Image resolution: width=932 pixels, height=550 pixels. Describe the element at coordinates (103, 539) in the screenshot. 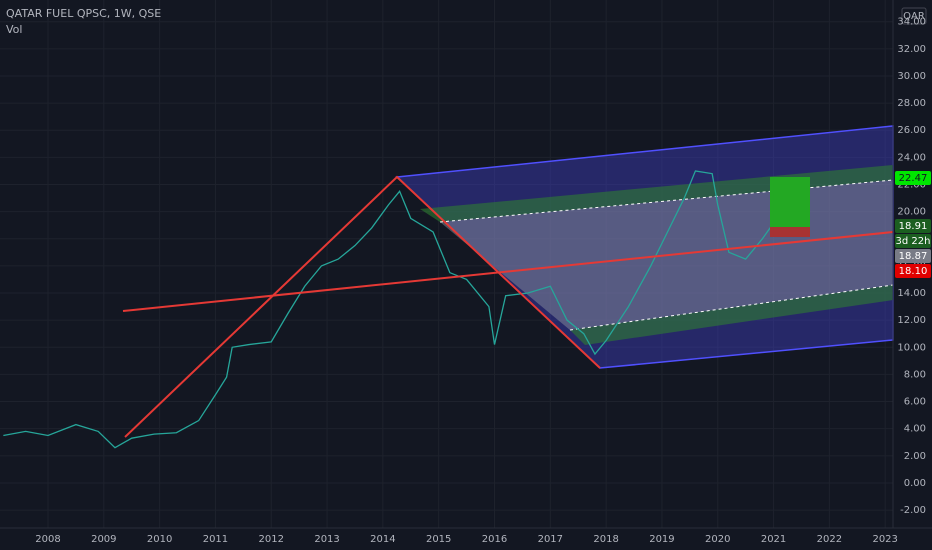

I see `x-tick-label: 2009` at that location.